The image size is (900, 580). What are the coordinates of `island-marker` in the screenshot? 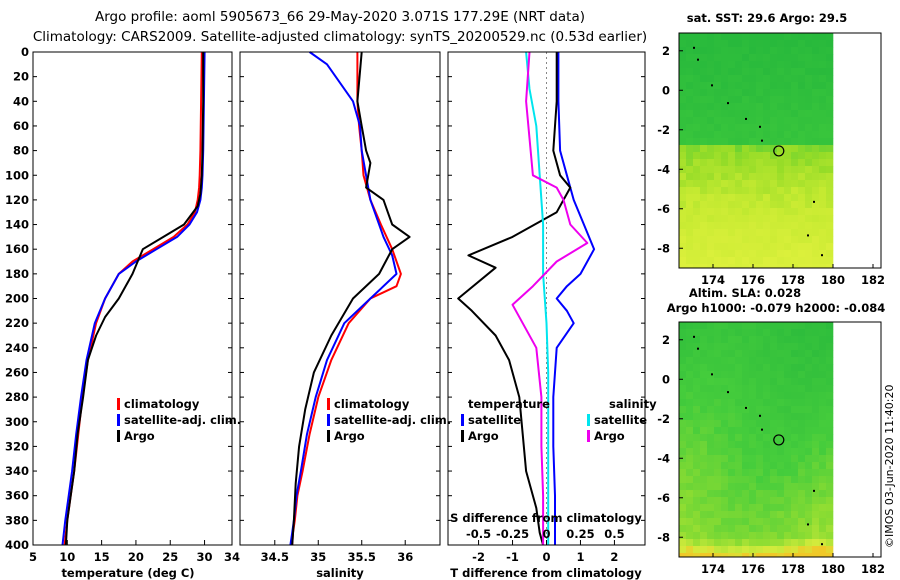 It's located at (808, 524).